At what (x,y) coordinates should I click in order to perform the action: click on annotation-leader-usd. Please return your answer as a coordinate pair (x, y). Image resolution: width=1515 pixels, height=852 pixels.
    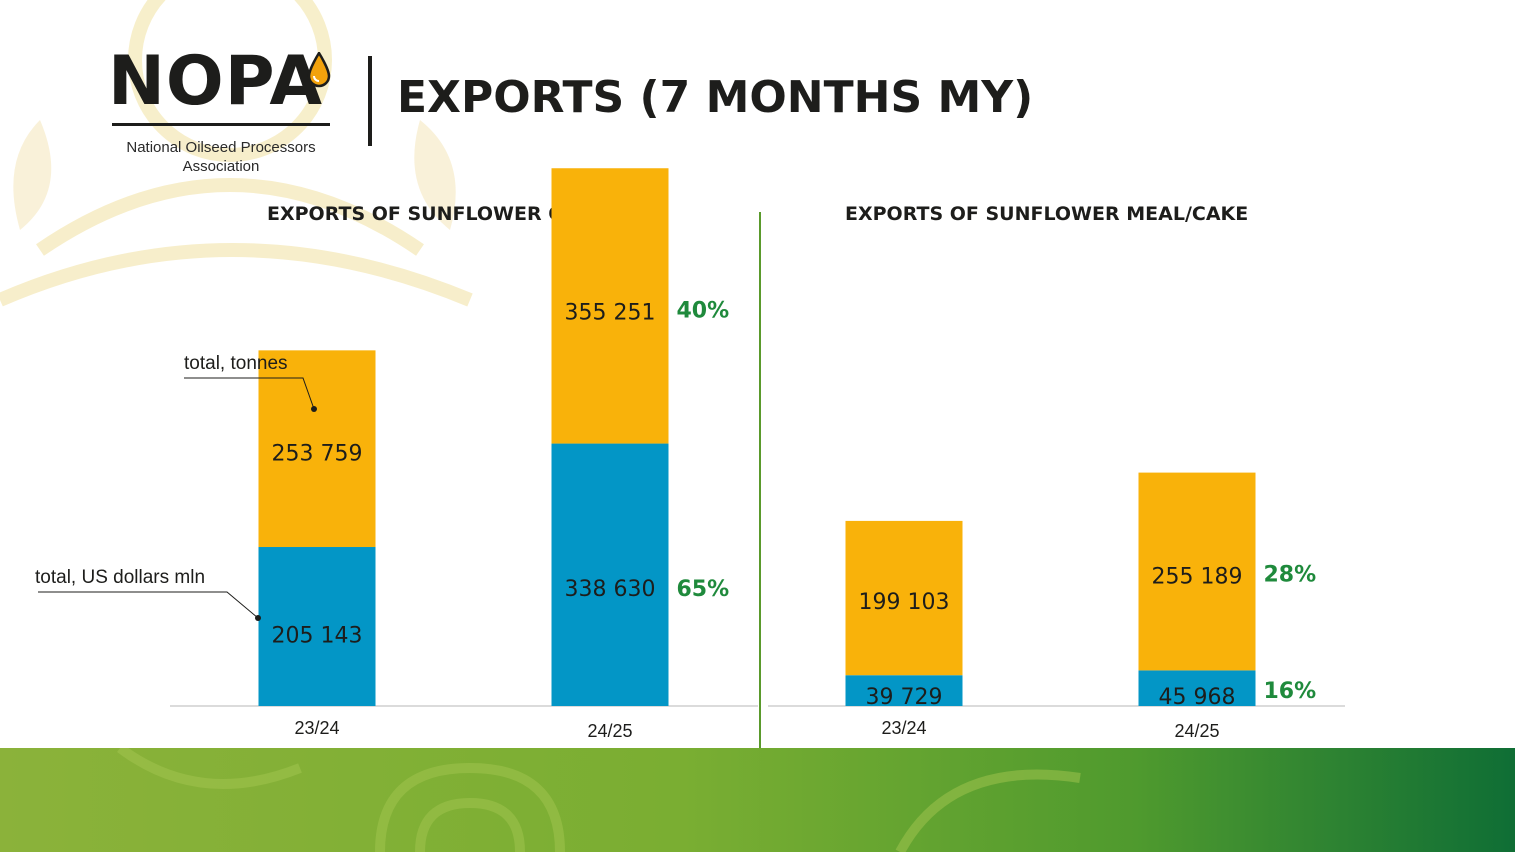
    Looking at the image, I should click on (148, 605).